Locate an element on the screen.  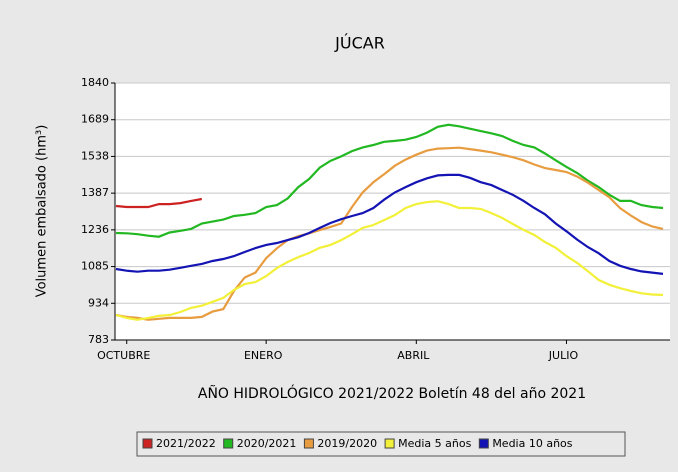
legend-label: Media 10 años is located at coordinates (532, 443).